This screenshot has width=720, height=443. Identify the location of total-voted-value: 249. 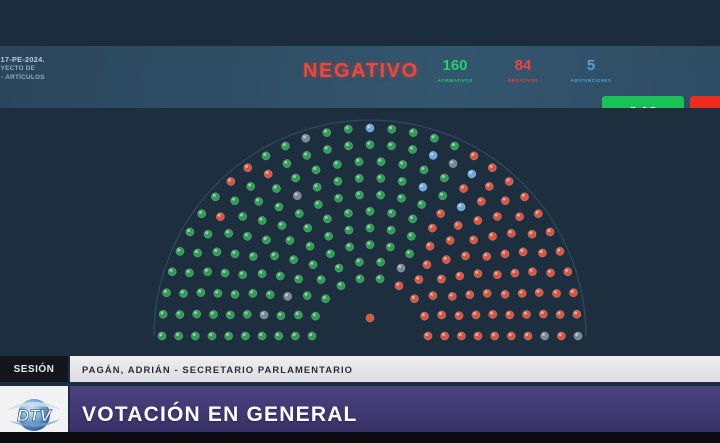
(643, 107).